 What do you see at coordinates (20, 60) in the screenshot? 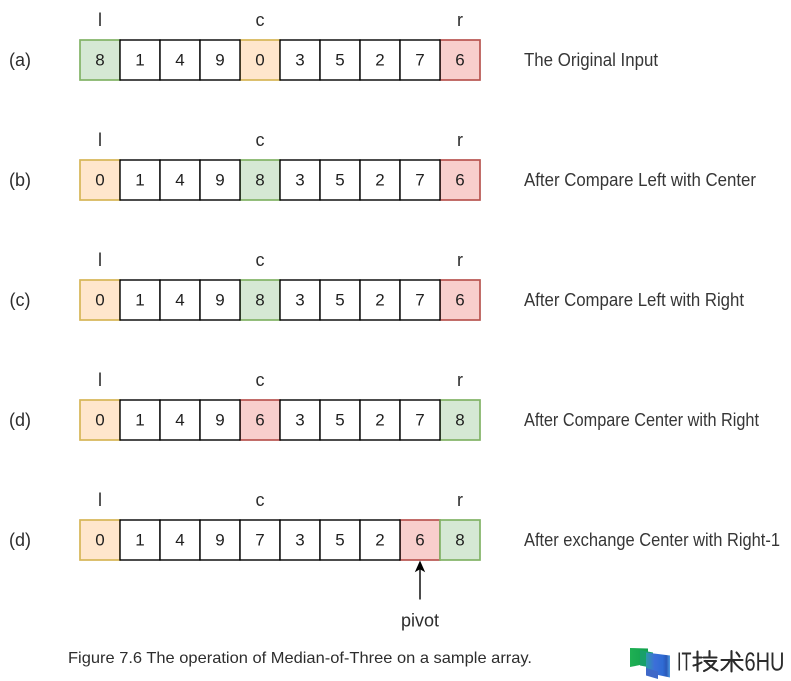
I see `svg-text: (a)` at bounding box center [20, 60].